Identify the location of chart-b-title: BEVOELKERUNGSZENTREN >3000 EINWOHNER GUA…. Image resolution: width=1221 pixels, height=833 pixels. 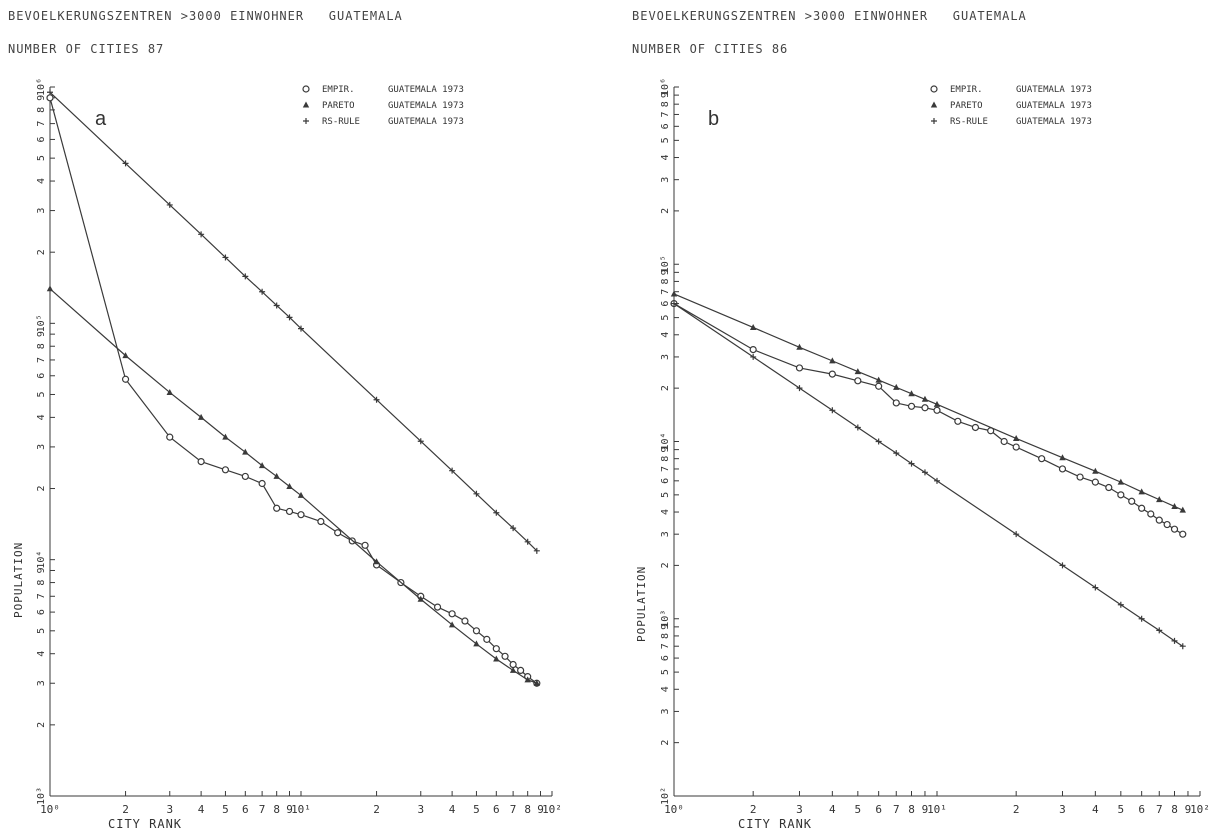
(829, 16).